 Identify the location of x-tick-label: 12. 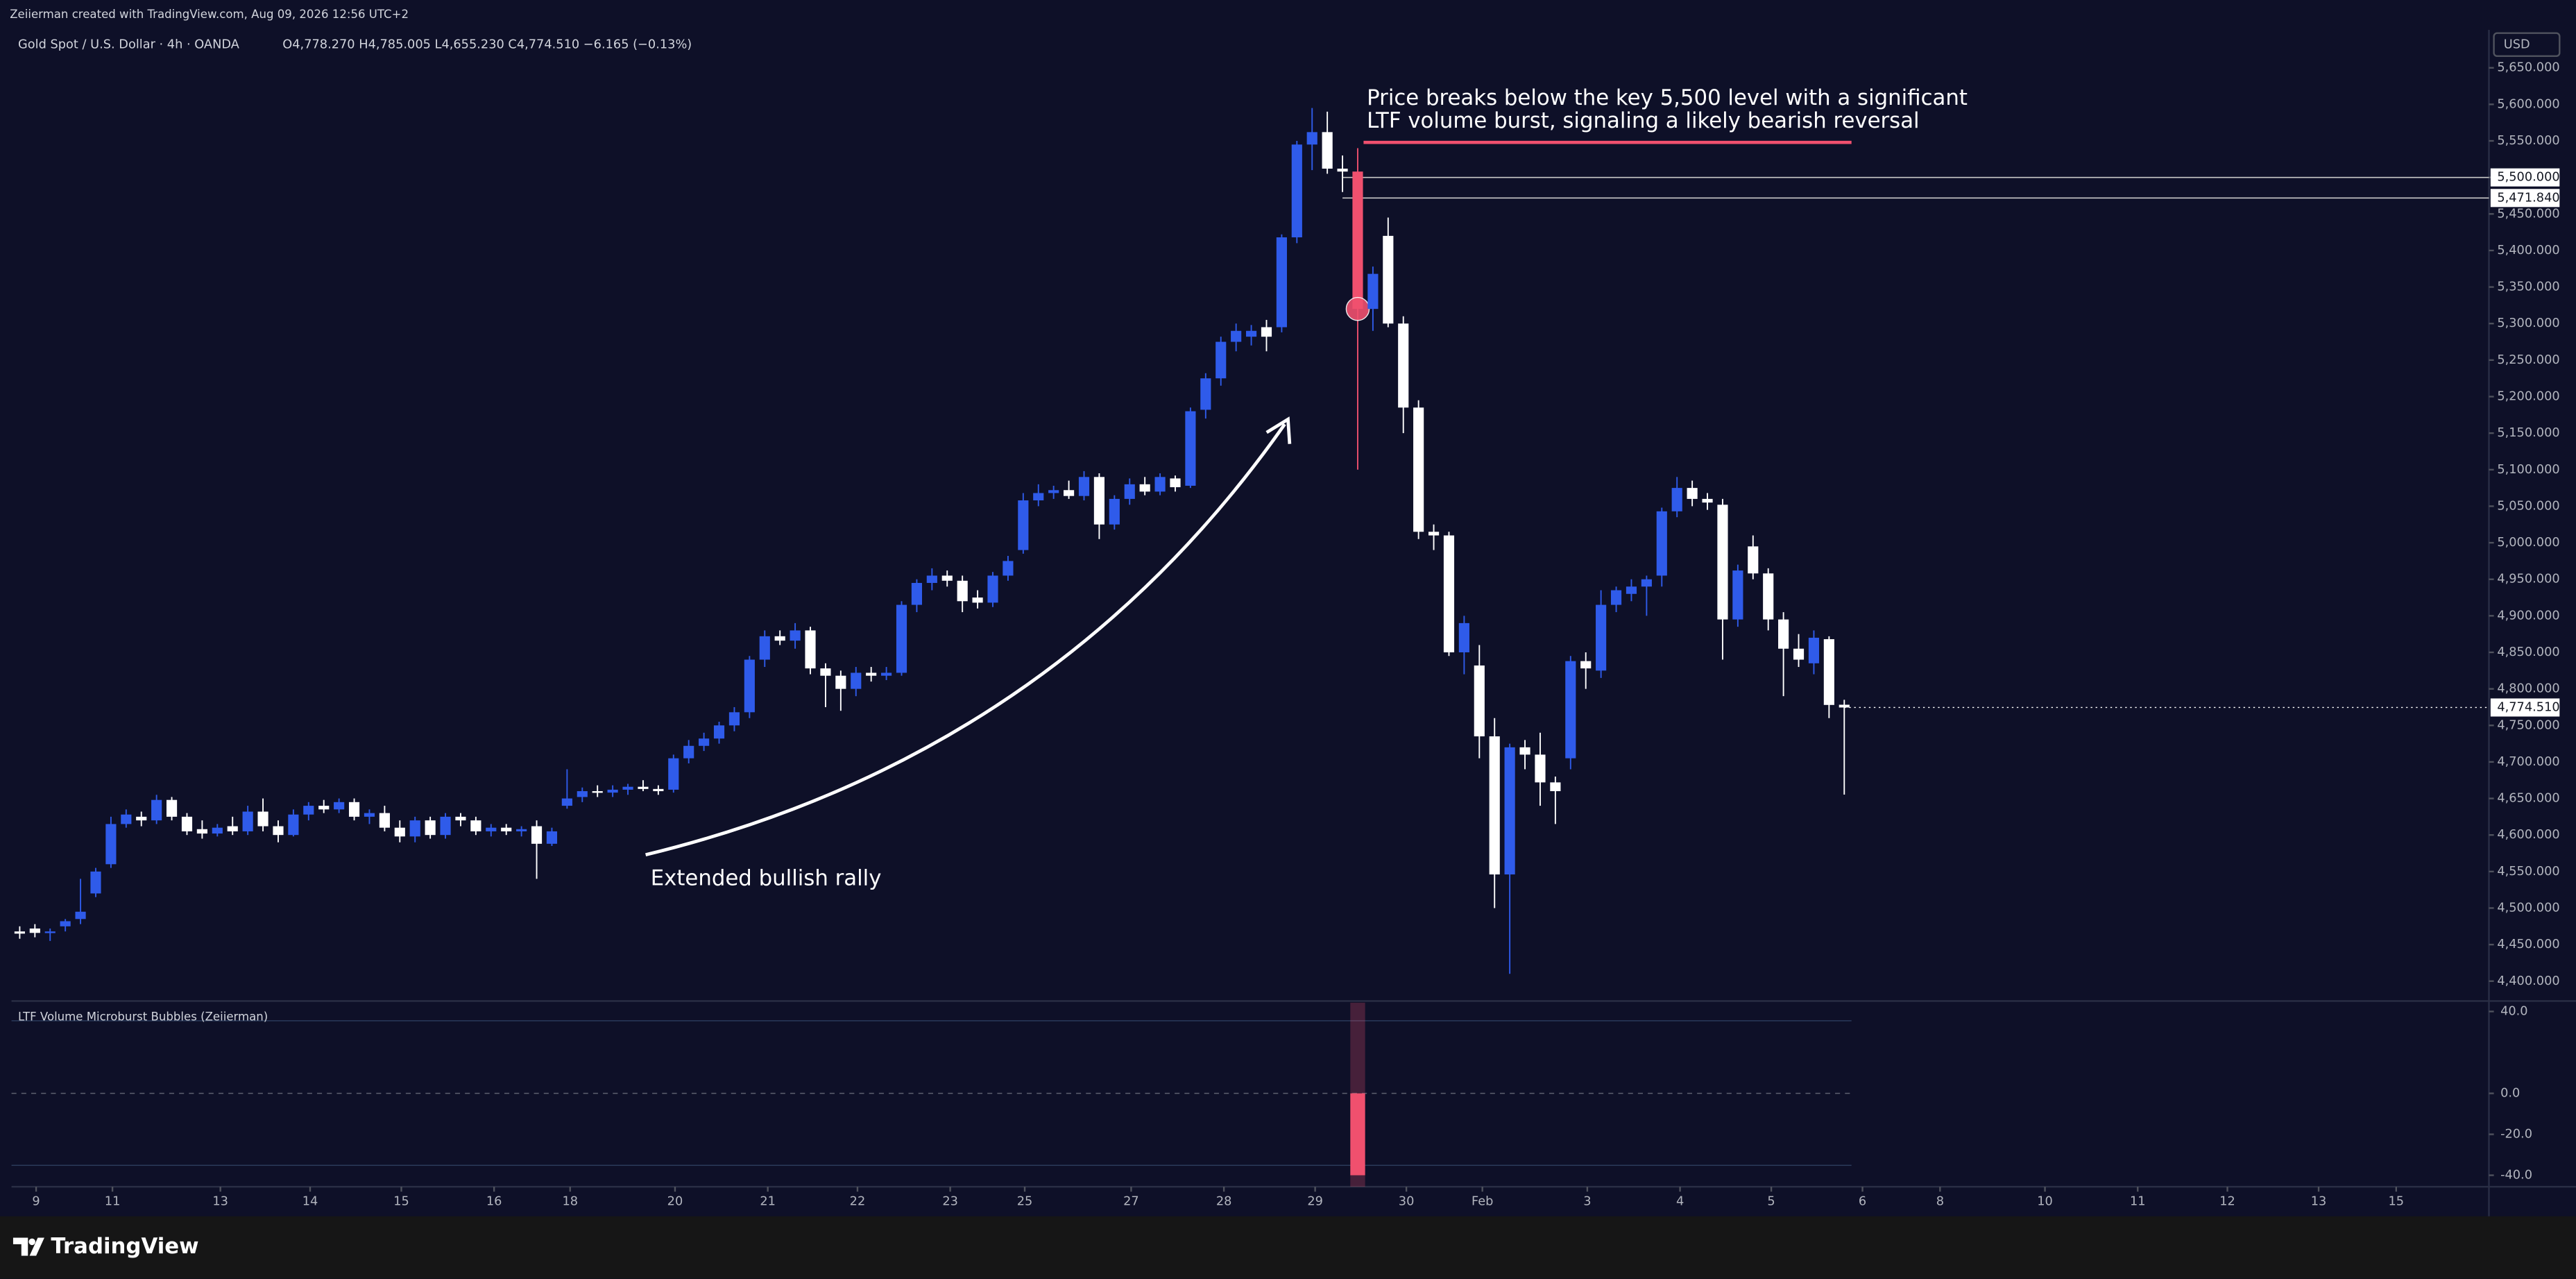
(2227, 1201).